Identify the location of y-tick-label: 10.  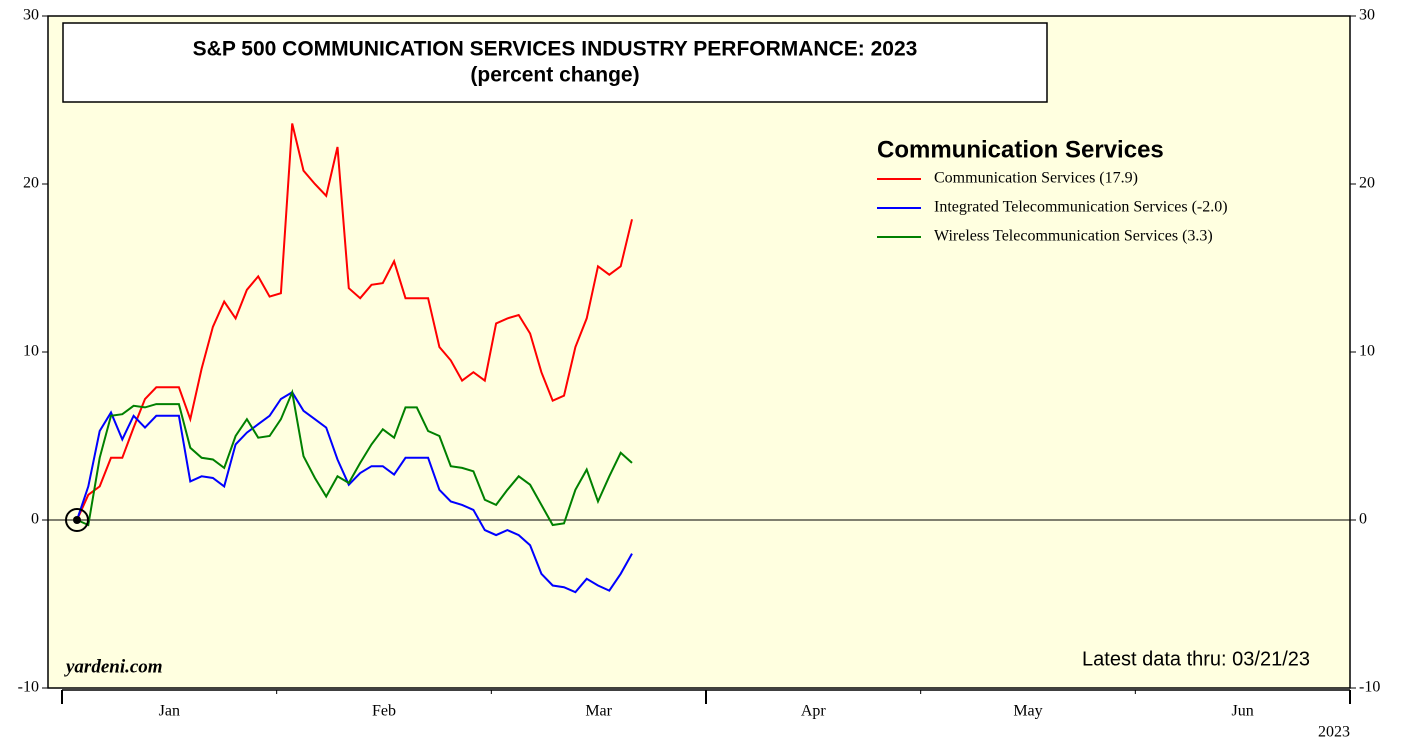
(31, 351).